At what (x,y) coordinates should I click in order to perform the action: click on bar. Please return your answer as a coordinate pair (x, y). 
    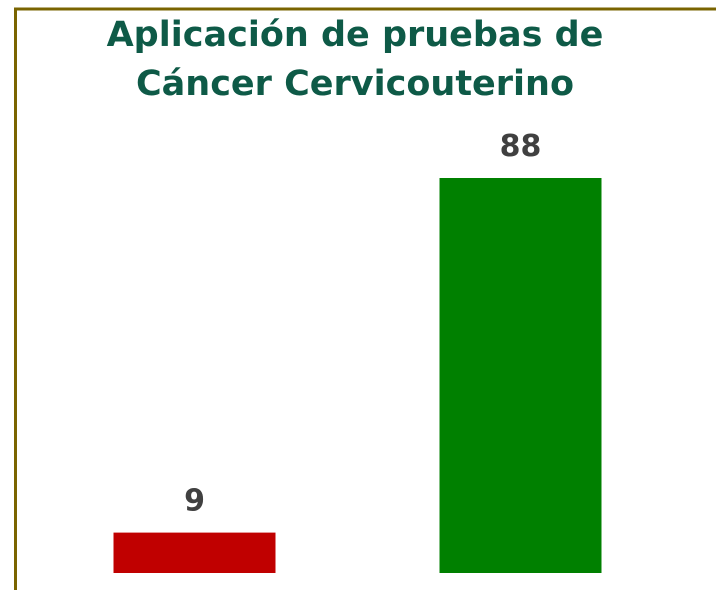
    Looking at the image, I should click on (194, 552).